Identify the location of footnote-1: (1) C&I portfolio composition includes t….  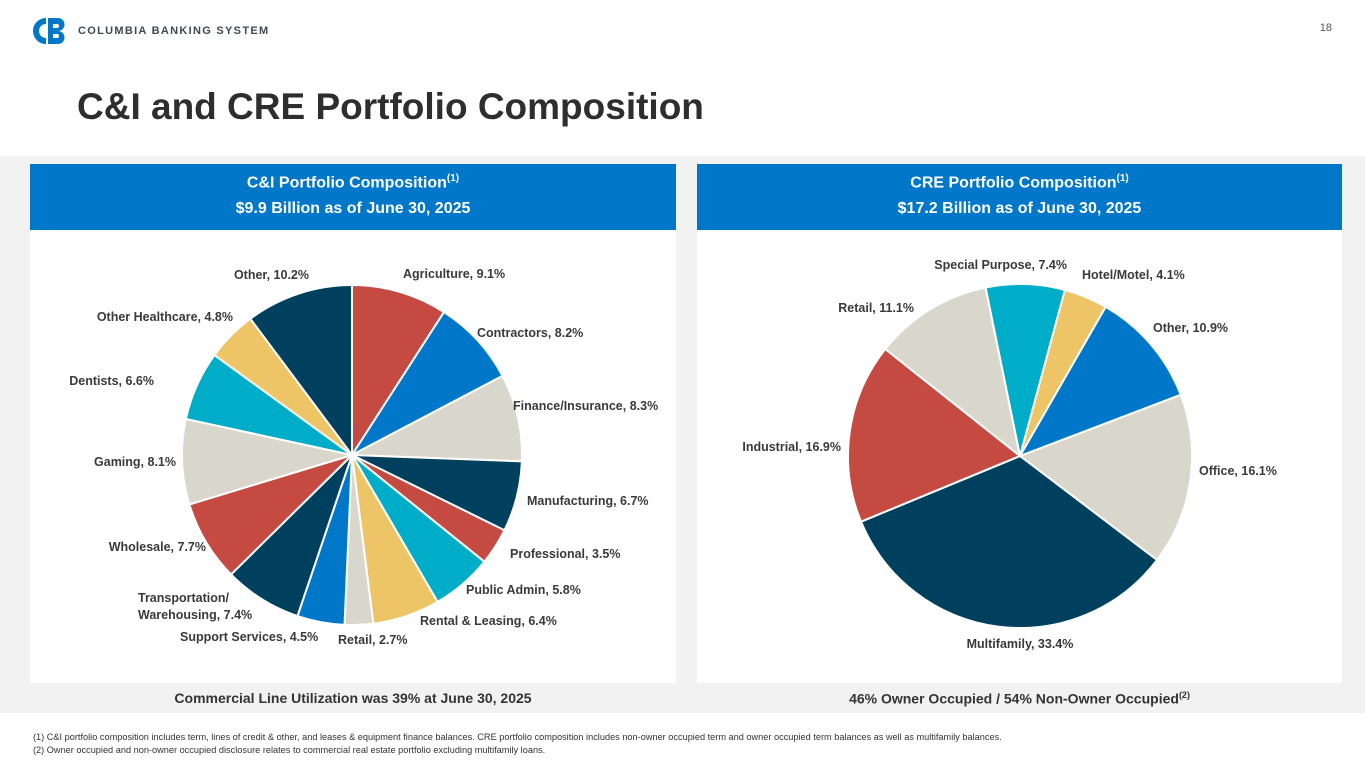
(517, 737).